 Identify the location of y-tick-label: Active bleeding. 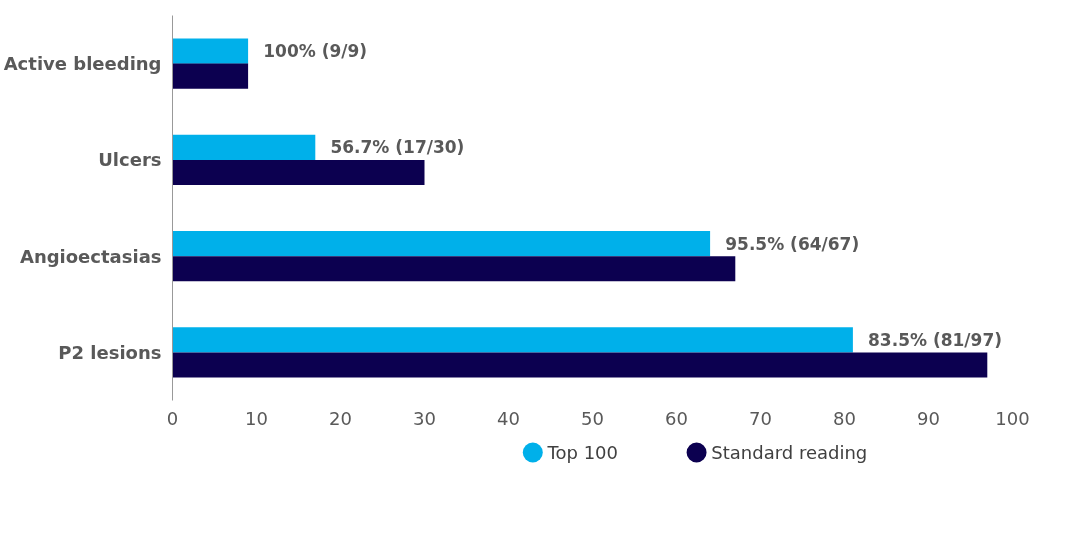
(82, 64).